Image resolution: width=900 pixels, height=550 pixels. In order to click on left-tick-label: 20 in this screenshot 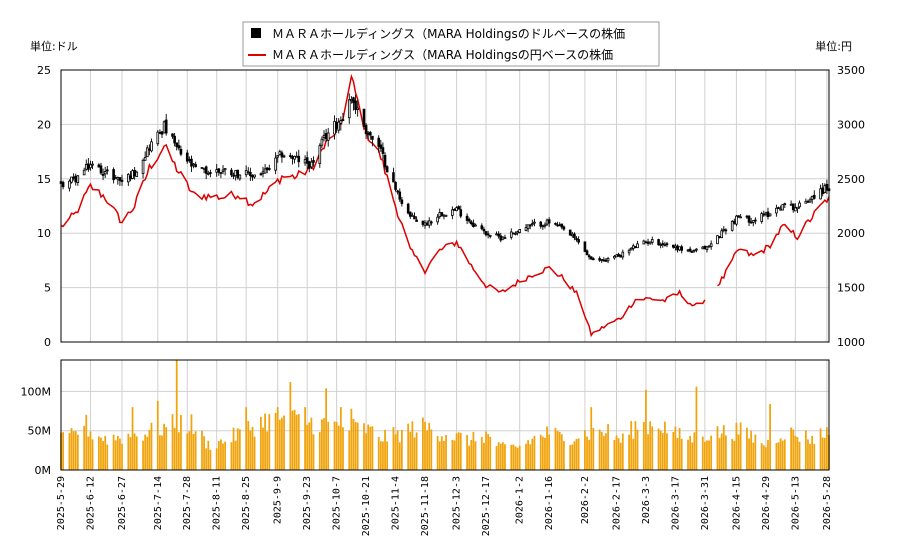, I will do `click(44, 124)`.